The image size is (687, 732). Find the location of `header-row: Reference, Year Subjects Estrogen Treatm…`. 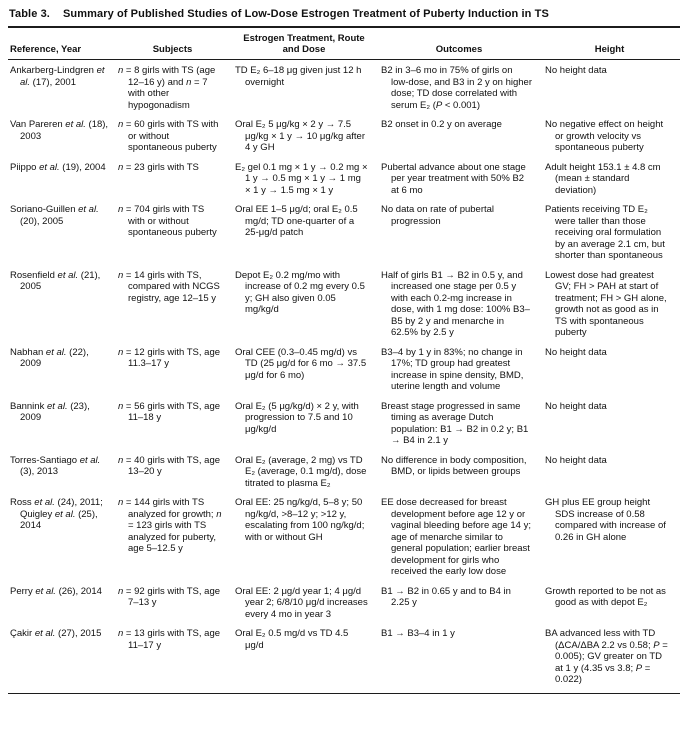

header-row: Reference, Year Subjects Estrogen Treatm… is located at coordinates (344, 43).